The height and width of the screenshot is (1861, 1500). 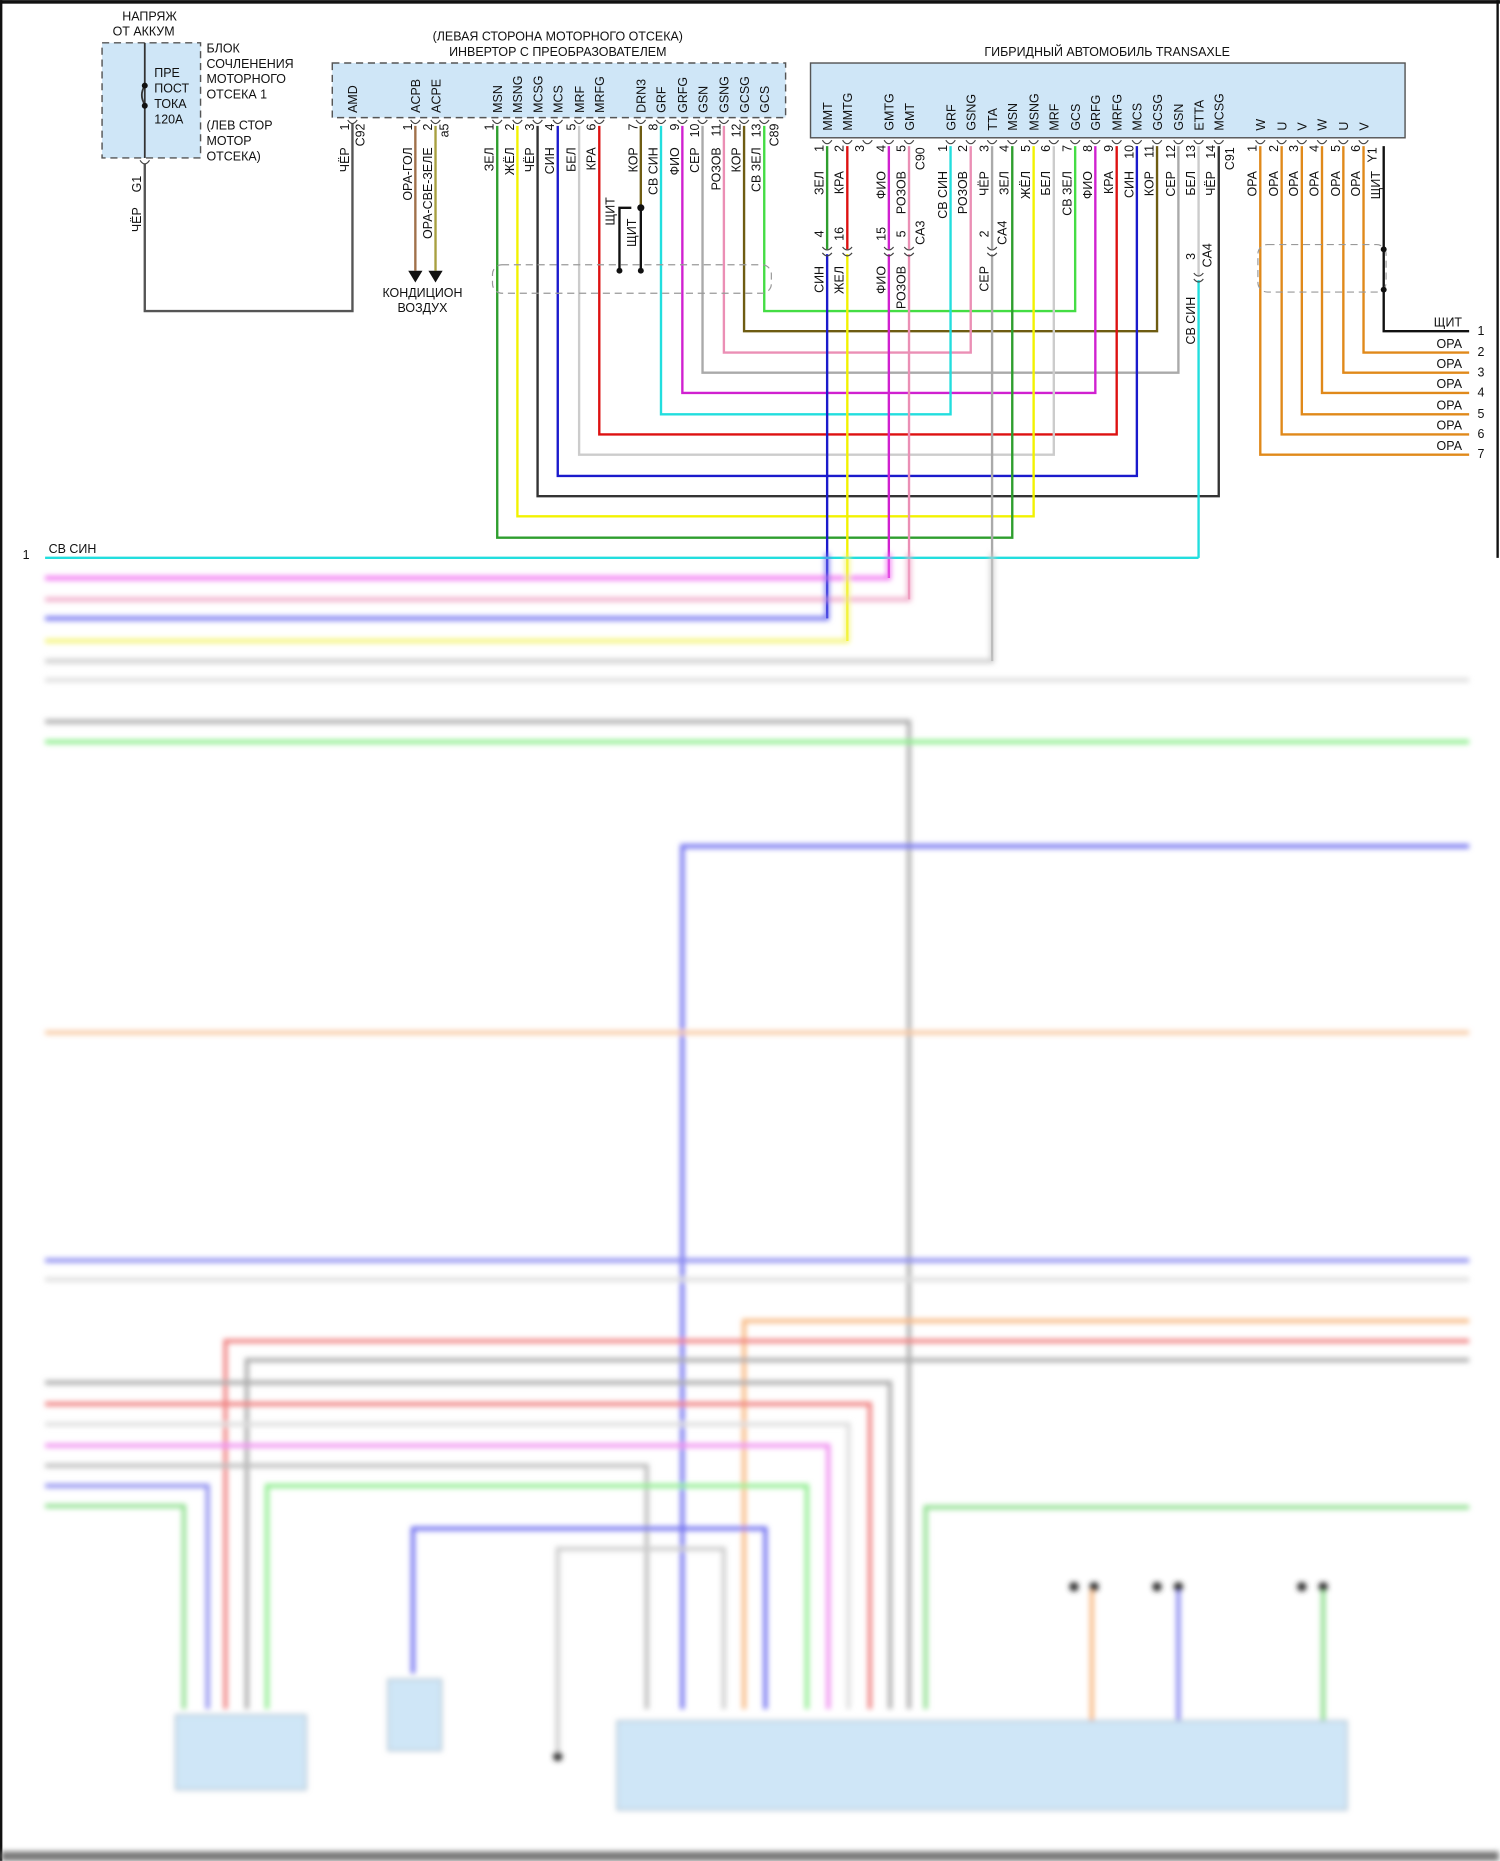 I want to click on inverter-pin-name: MRFG, so click(x=600, y=94).